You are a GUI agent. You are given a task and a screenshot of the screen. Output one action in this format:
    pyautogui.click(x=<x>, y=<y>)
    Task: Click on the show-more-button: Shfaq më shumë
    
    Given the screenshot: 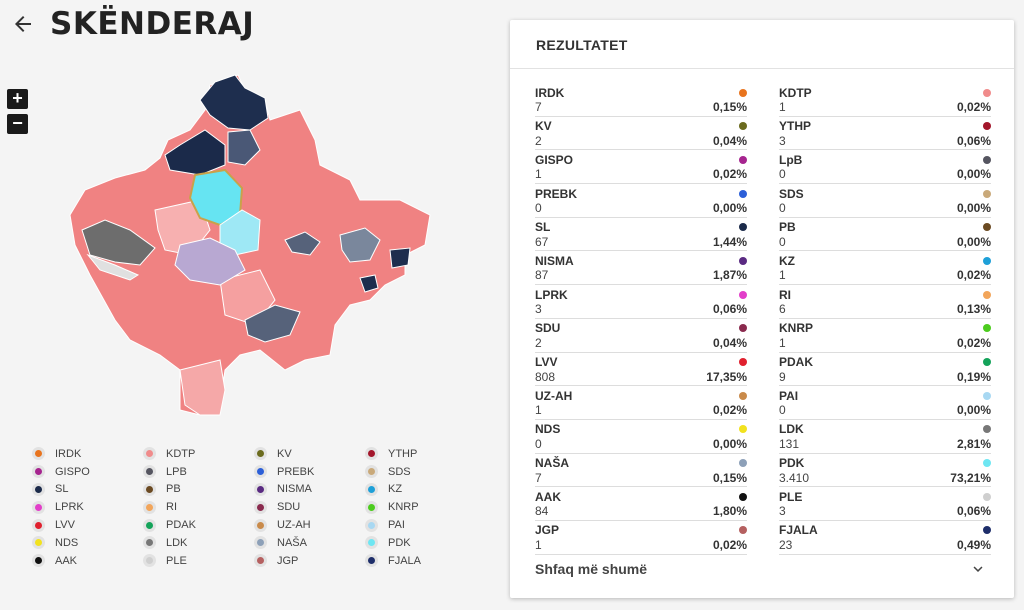 What is the action you would take?
    pyautogui.click(x=763, y=569)
    